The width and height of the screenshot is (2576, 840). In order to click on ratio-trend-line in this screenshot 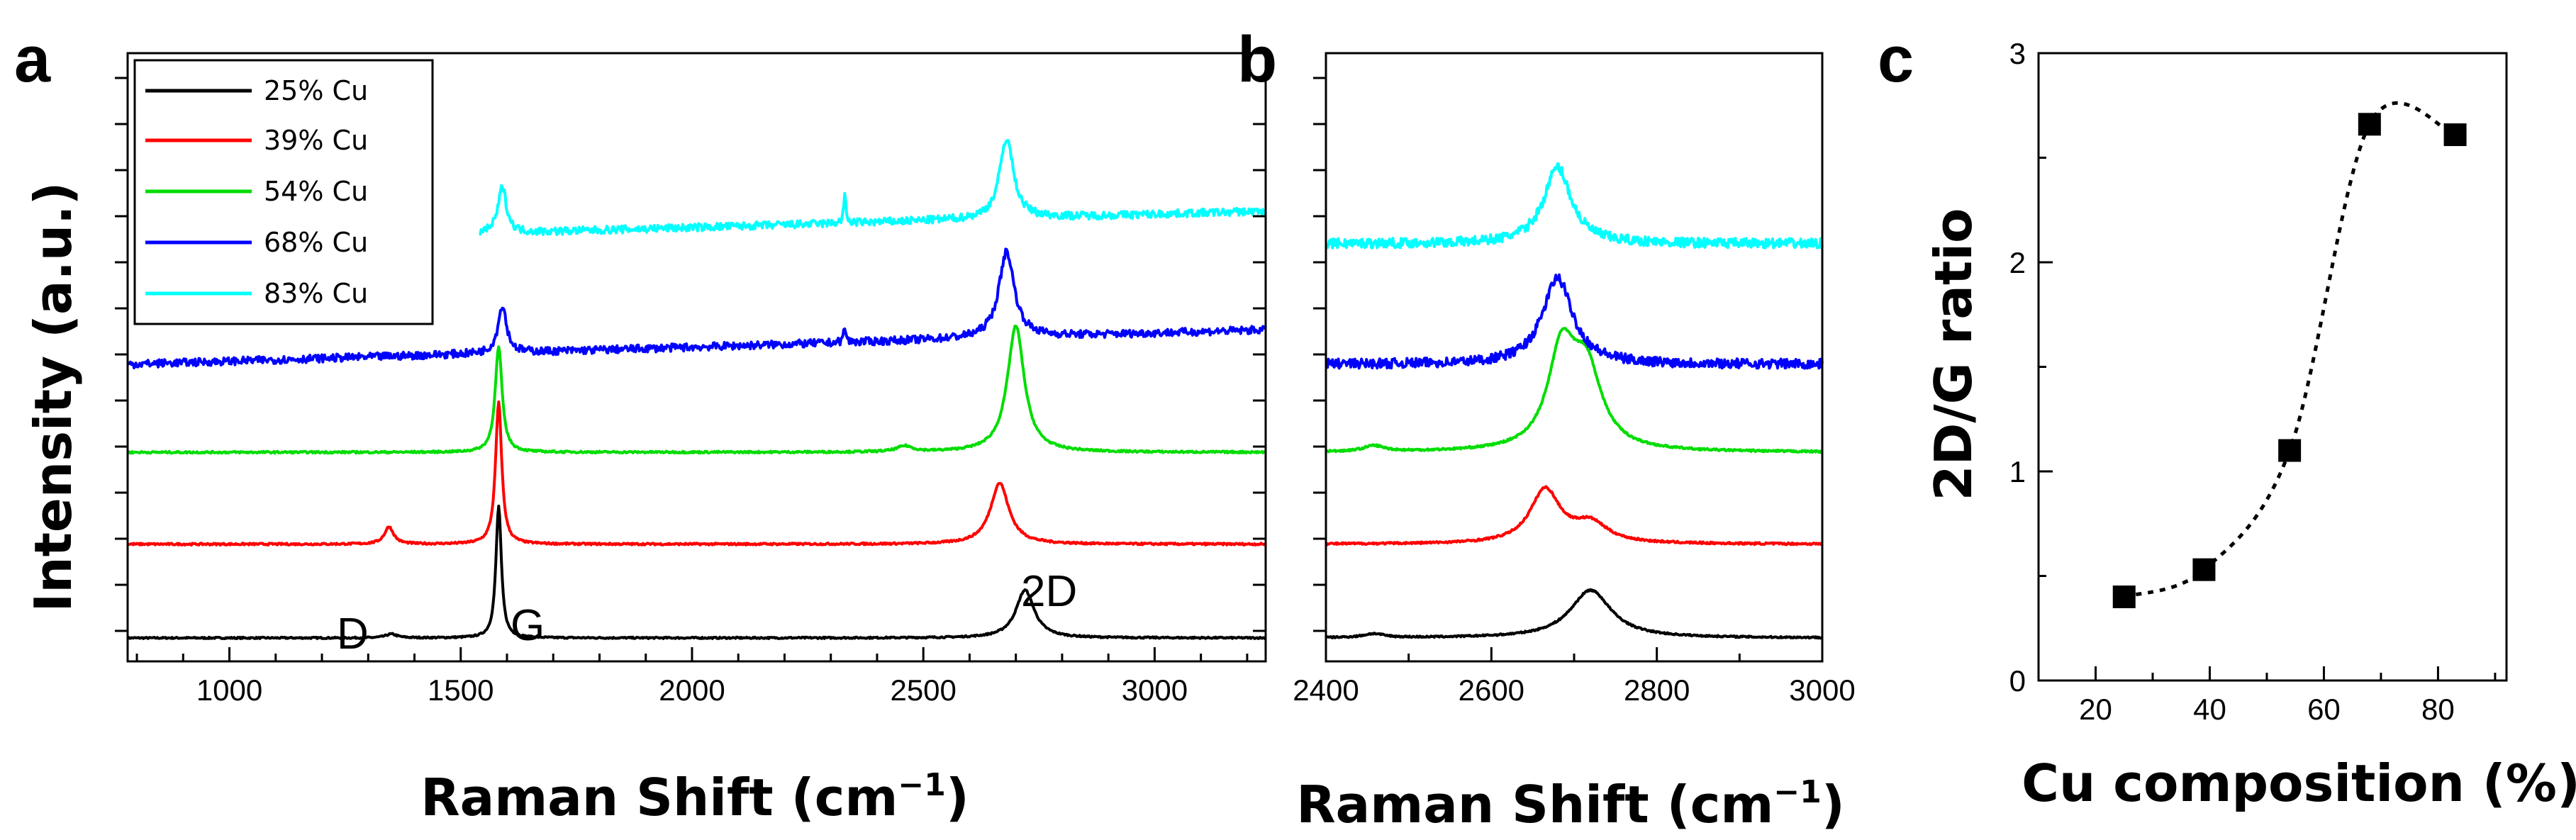, I will do `click(2289, 350)`.